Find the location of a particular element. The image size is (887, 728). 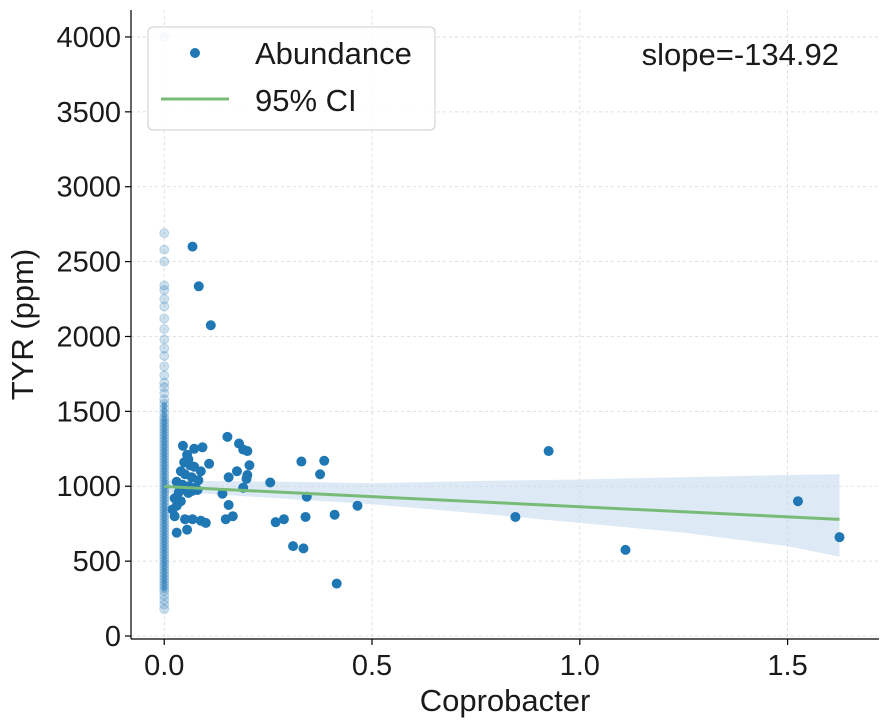

legend-box is located at coordinates (291, 78).